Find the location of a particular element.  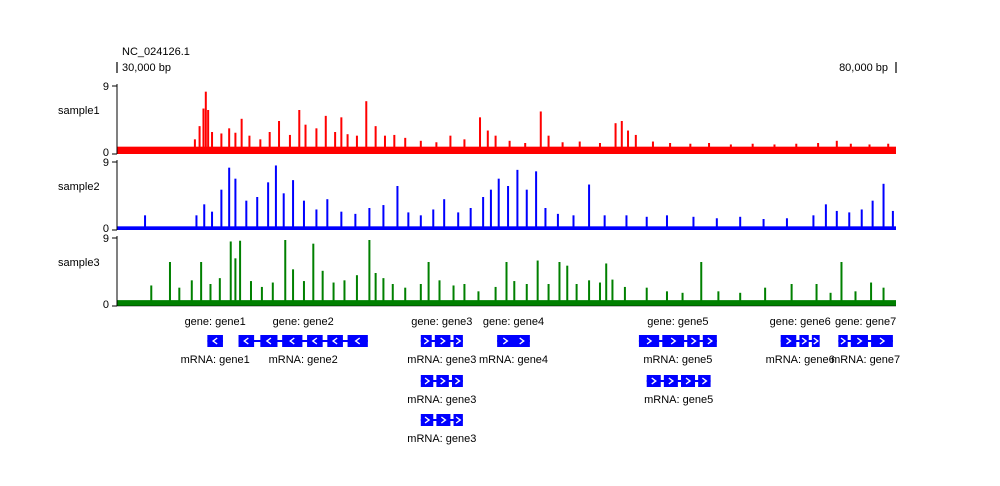

range-end-label: 80,000 bp is located at coordinates (863, 68).